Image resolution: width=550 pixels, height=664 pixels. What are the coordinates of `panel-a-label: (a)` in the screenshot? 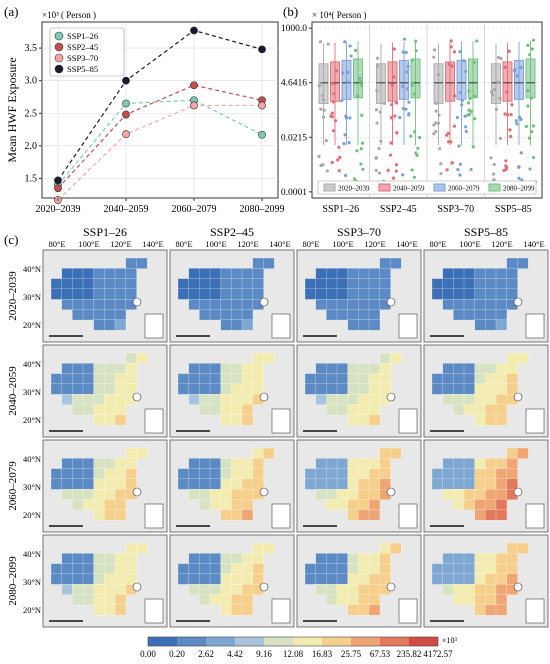 It's located at (11, 11).